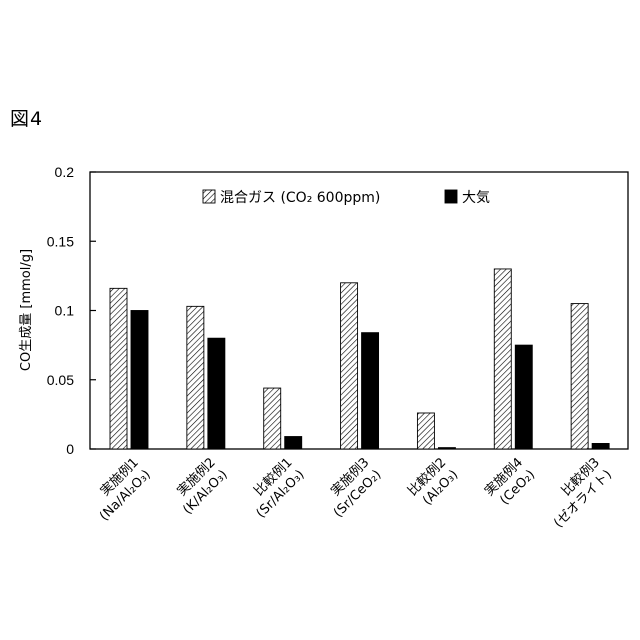 This screenshot has height=640, width=640. I want to click on legend-swatch-atmosphere, so click(451, 196).